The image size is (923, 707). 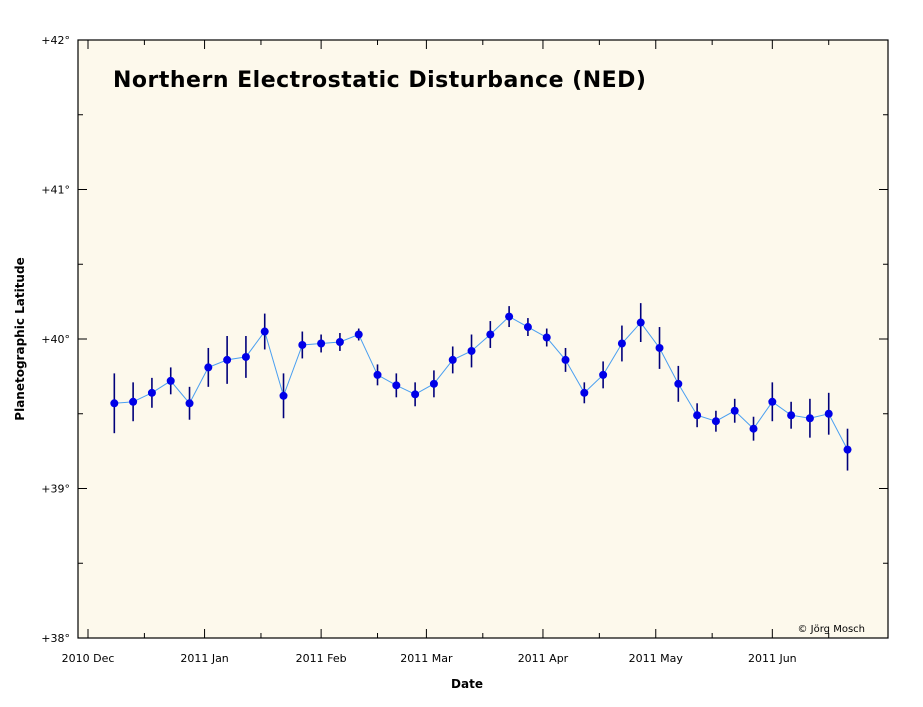 I want to click on x-tick-label: 2011 May, so click(x=656, y=658).